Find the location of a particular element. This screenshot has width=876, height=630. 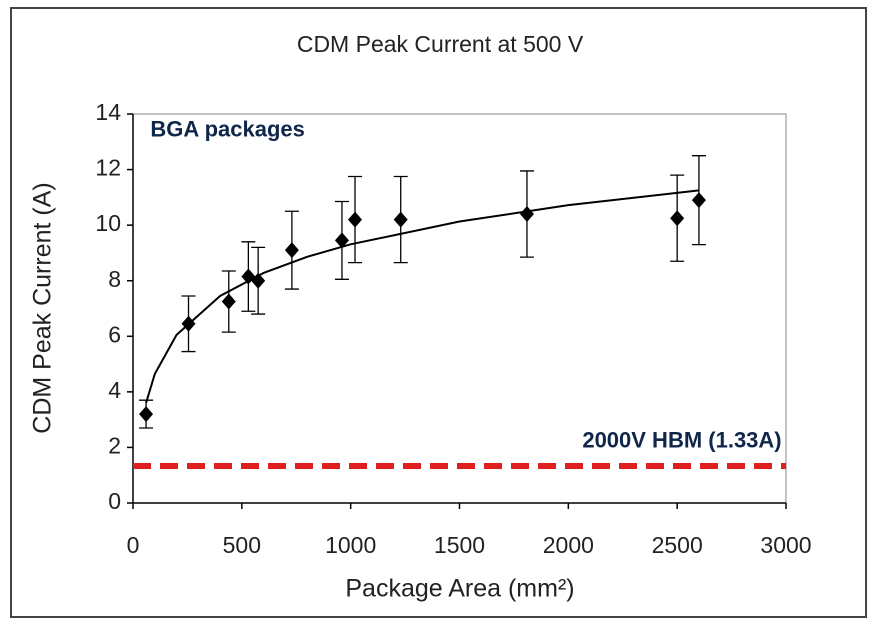

annotation: BGA packages is located at coordinates (227, 128).